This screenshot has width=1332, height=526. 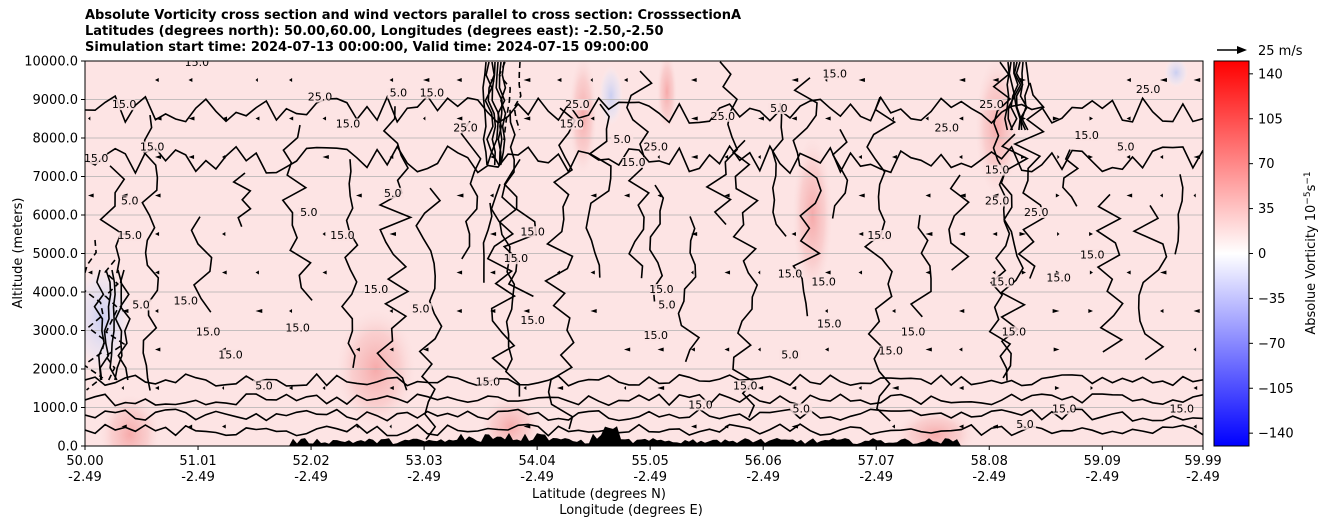 What do you see at coordinates (423, 461) in the screenshot?
I see `x-tick-label-lat: 53.03` at bounding box center [423, 461].